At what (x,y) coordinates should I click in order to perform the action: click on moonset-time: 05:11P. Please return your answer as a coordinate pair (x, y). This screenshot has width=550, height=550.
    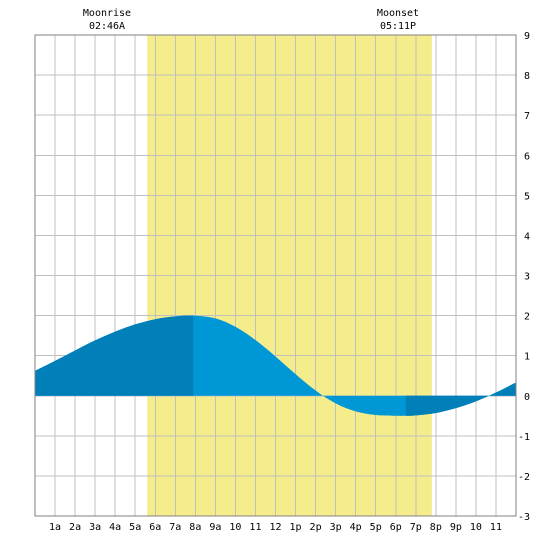
    Looking at the image, I should click on (398, 26).